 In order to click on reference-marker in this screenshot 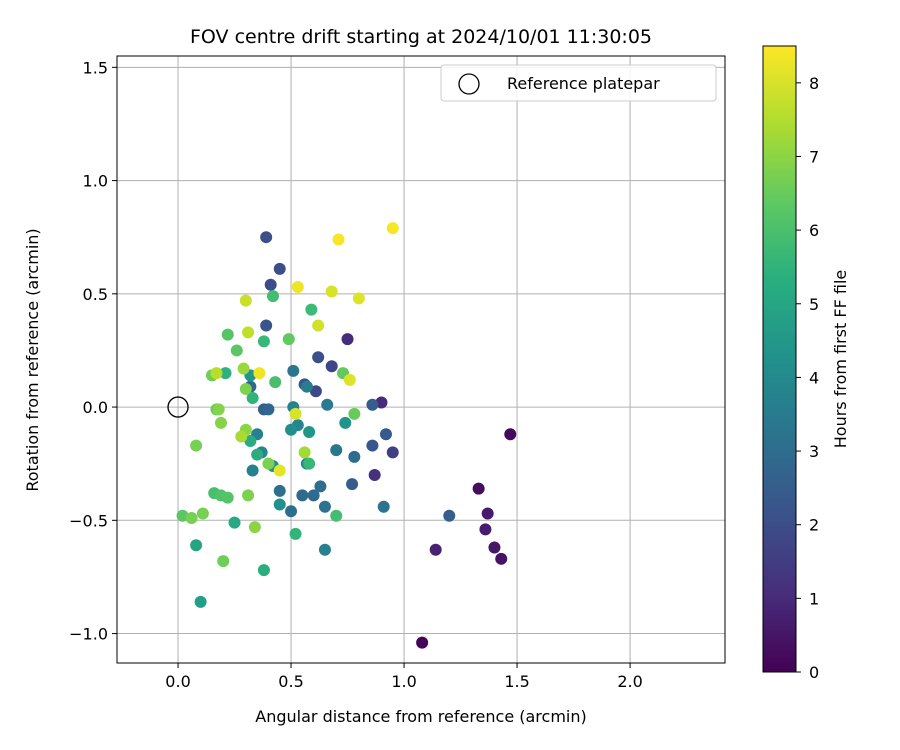, I will do `click(178, 407)`.